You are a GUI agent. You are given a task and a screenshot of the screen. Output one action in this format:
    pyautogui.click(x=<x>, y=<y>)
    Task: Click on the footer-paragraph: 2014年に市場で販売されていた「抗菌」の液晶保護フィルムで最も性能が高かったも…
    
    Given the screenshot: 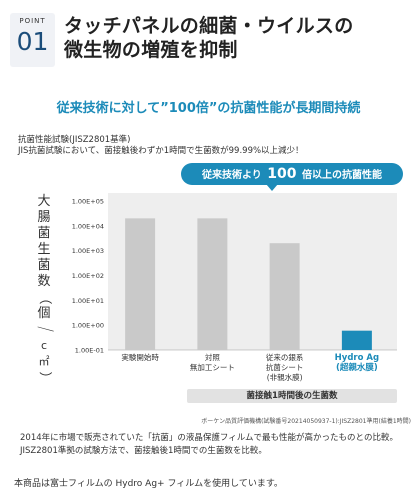 What is the action you would take?
    pyautogui.click(x=209, y=444)
    